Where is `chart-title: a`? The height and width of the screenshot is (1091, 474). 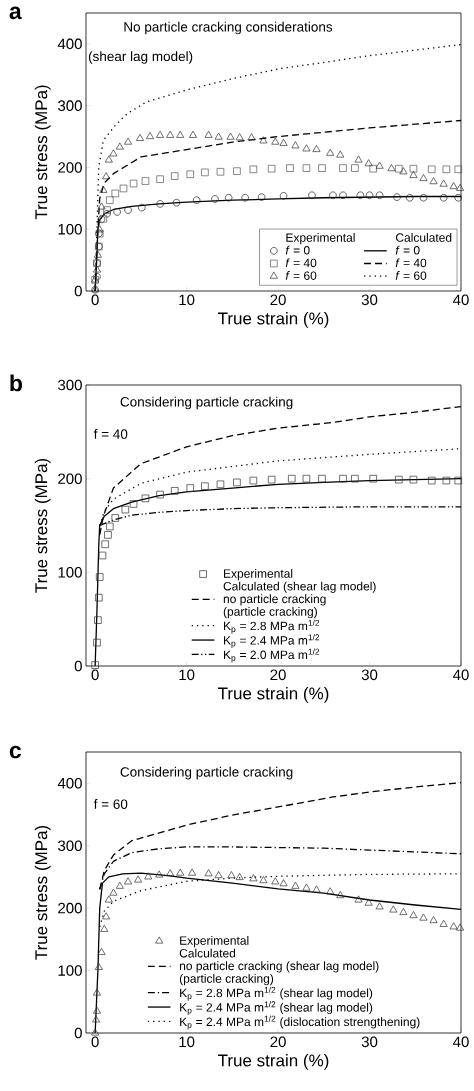 chart-title: a is located at coordinates (15, 13).